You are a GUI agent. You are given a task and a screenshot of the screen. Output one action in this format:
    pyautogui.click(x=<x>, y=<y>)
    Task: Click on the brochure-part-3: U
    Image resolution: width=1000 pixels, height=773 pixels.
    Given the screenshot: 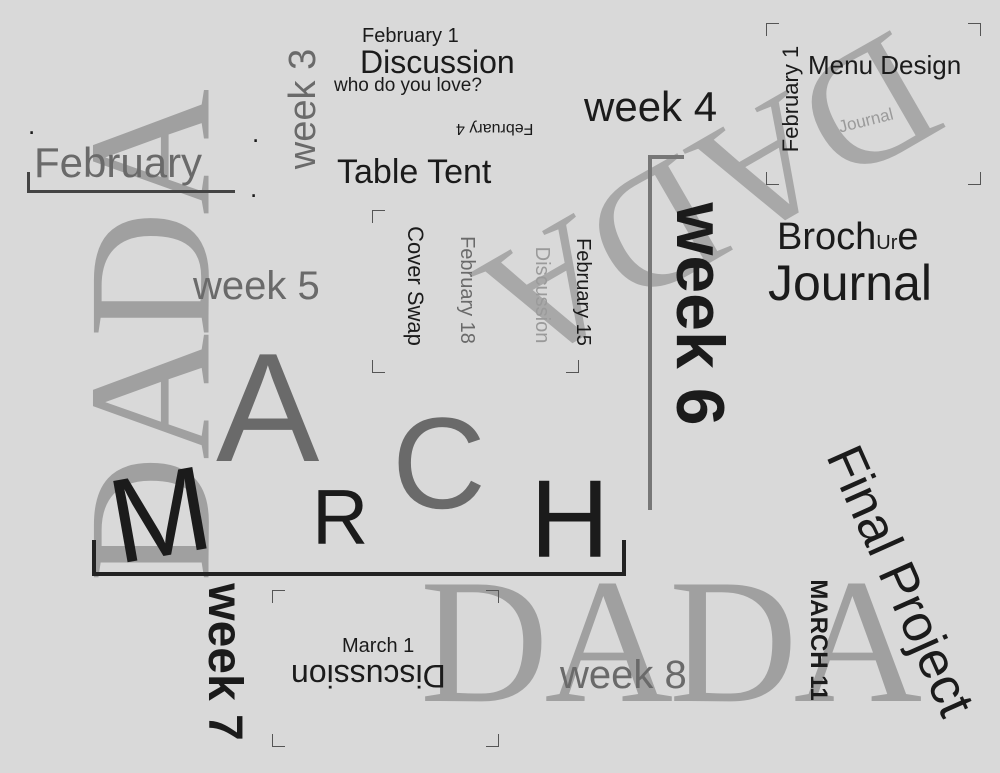 What is the action you would take?
    pyautogui.click(x=883, y=243)
    